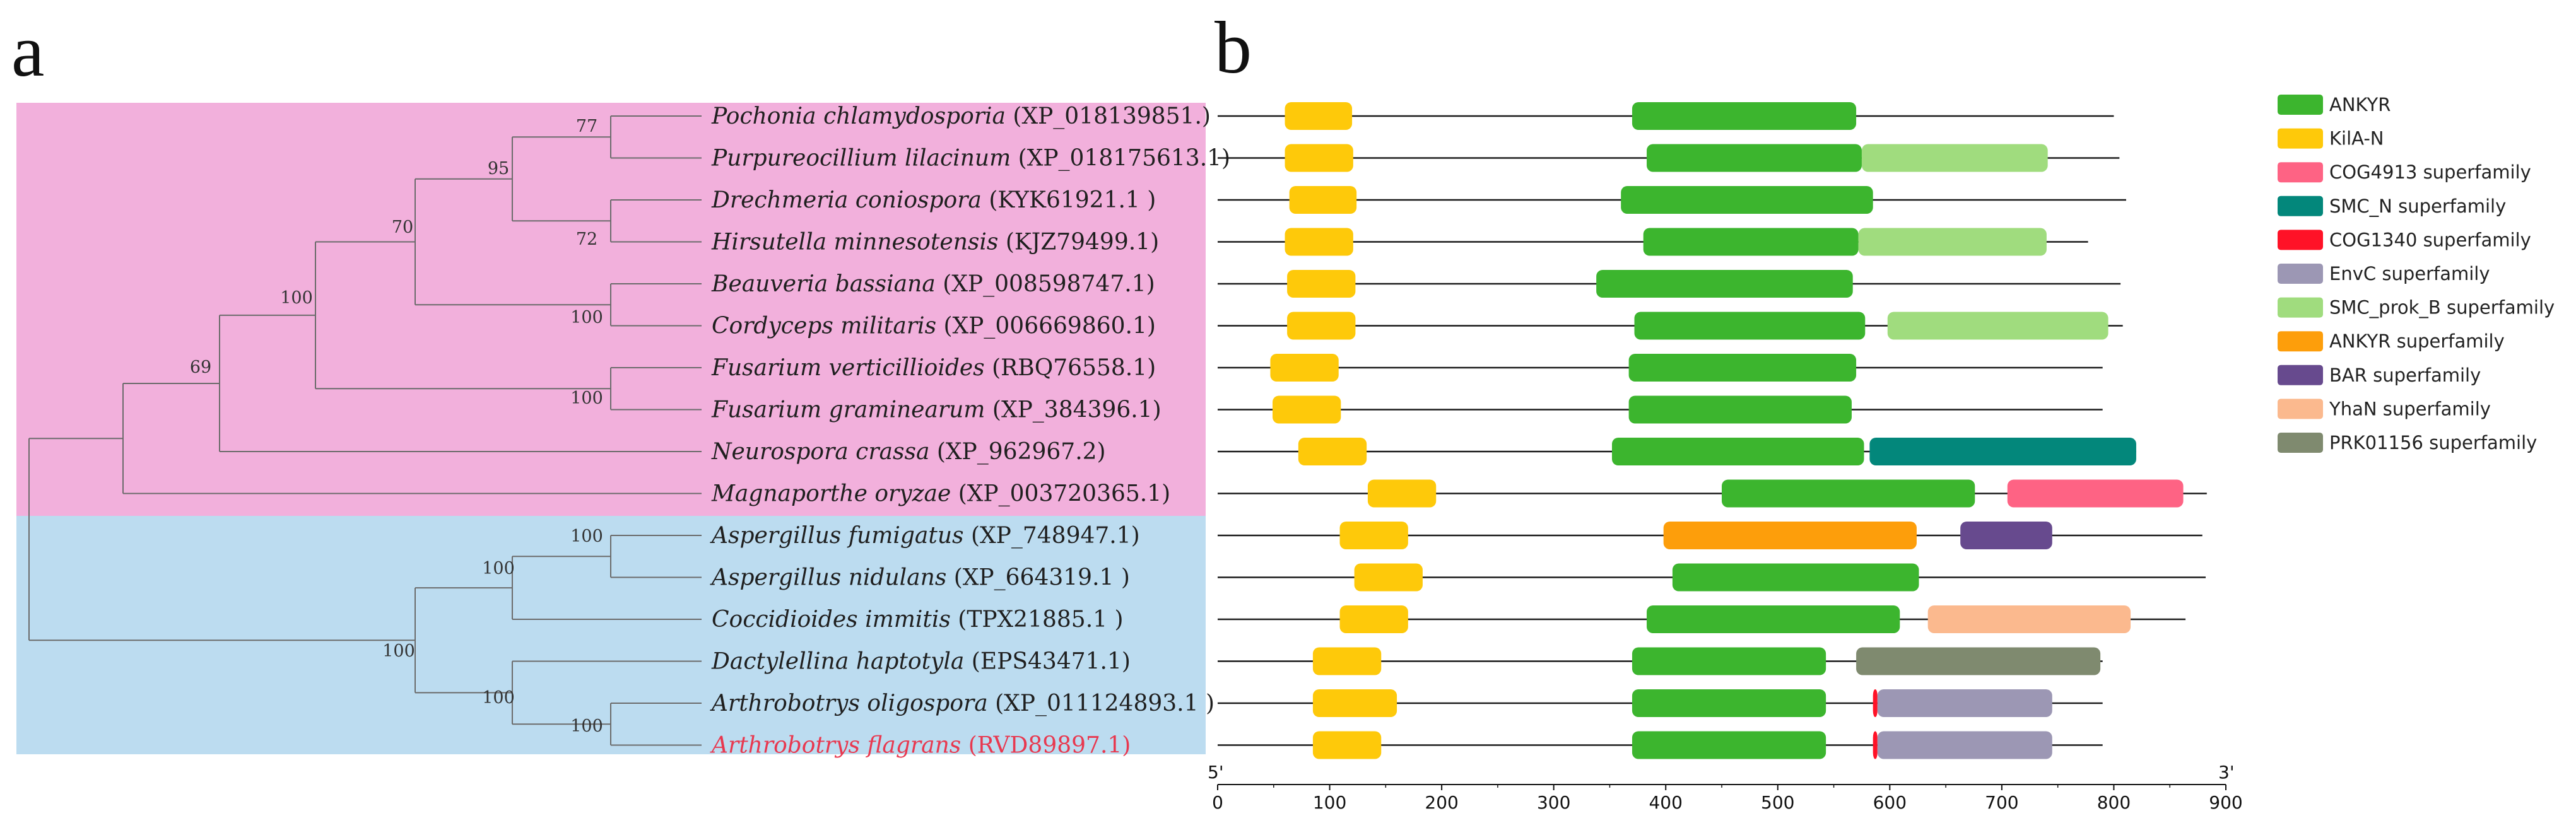  Describe the element at coordinates (296, 298) in the screenshot. I see `bootstrap-pochonia-to-fusarium: 100` at that location.